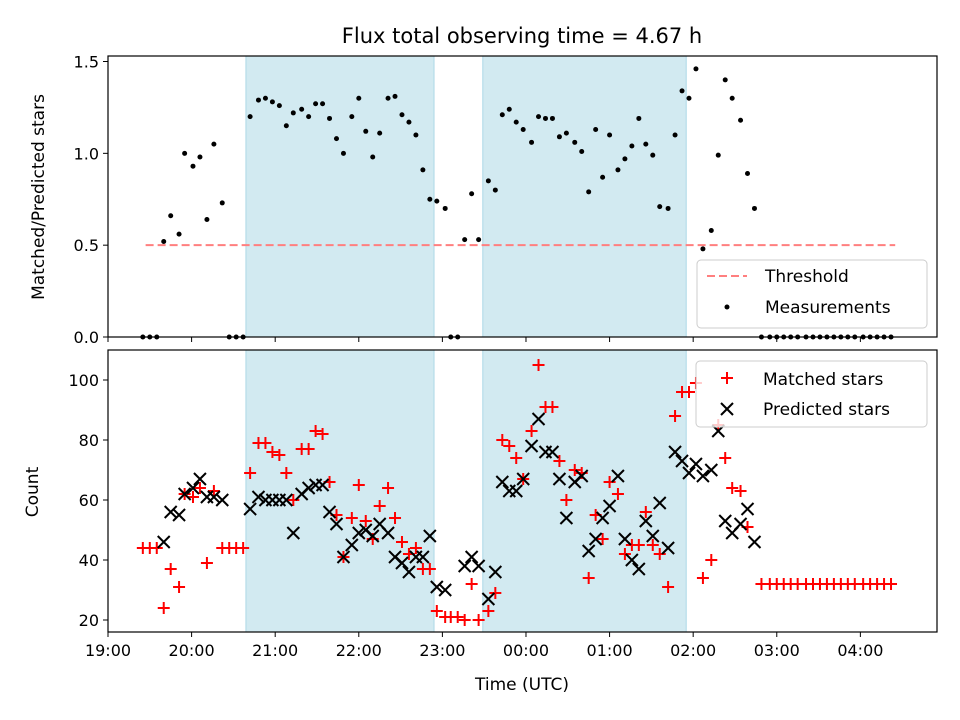 The image size is (960, 720). What do you see at coordinates (89, 440) in the screenshot?
I see `bottom-y-tick-label: 80` at bounding box center [89, 440].